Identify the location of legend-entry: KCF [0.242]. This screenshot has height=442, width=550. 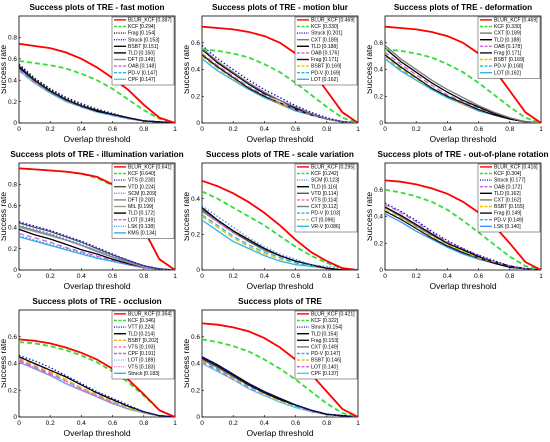
(325, 174).